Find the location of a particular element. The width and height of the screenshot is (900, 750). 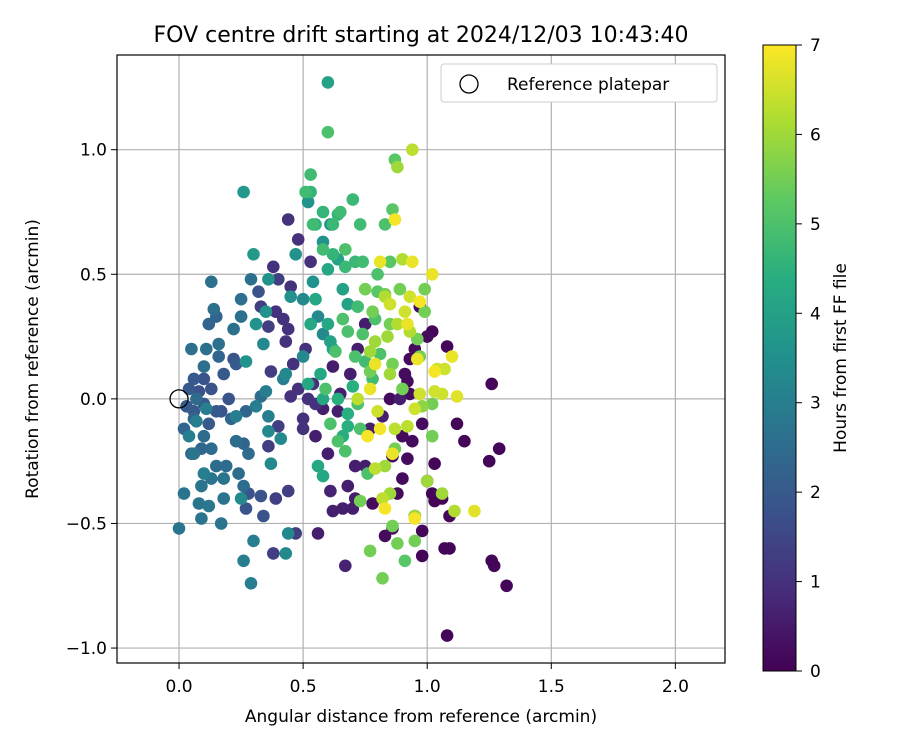

colorbar-tick-label: 5 is located at coordinates (815, 225).